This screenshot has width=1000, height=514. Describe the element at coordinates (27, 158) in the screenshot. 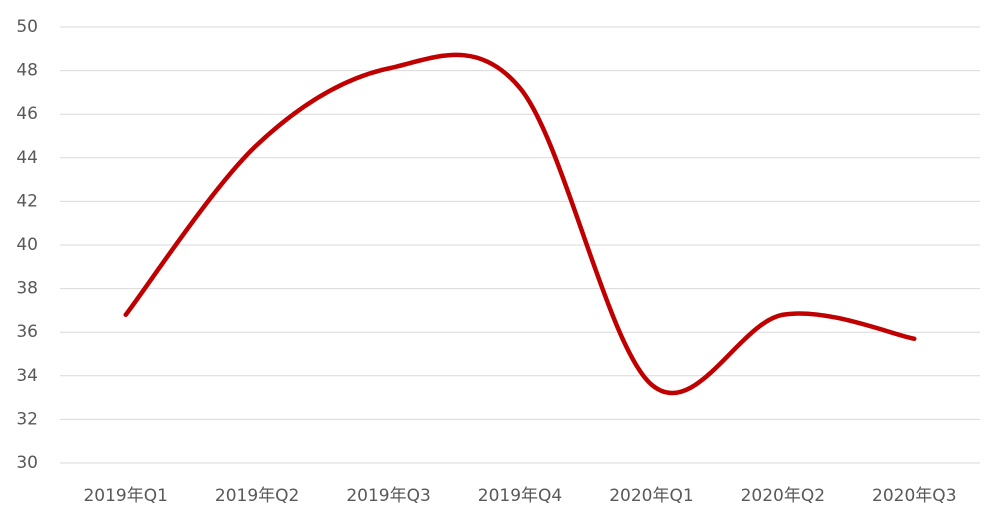

I see `y-tick-label: 44` at that location.